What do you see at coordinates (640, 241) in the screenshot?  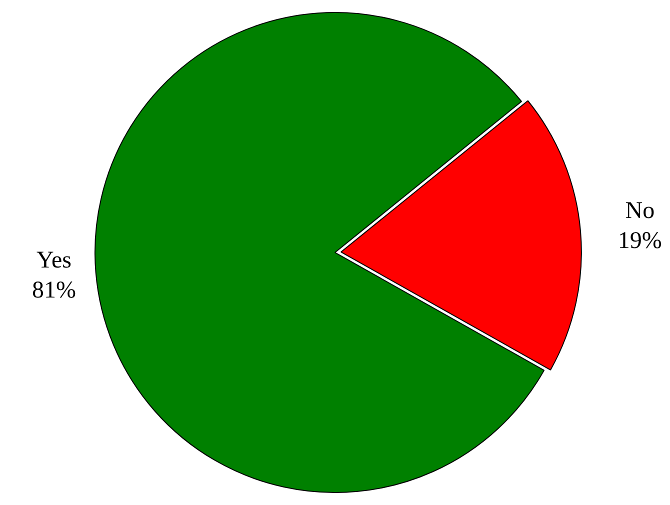 I see `data-label: 19%` at bounding box center [640, 241].